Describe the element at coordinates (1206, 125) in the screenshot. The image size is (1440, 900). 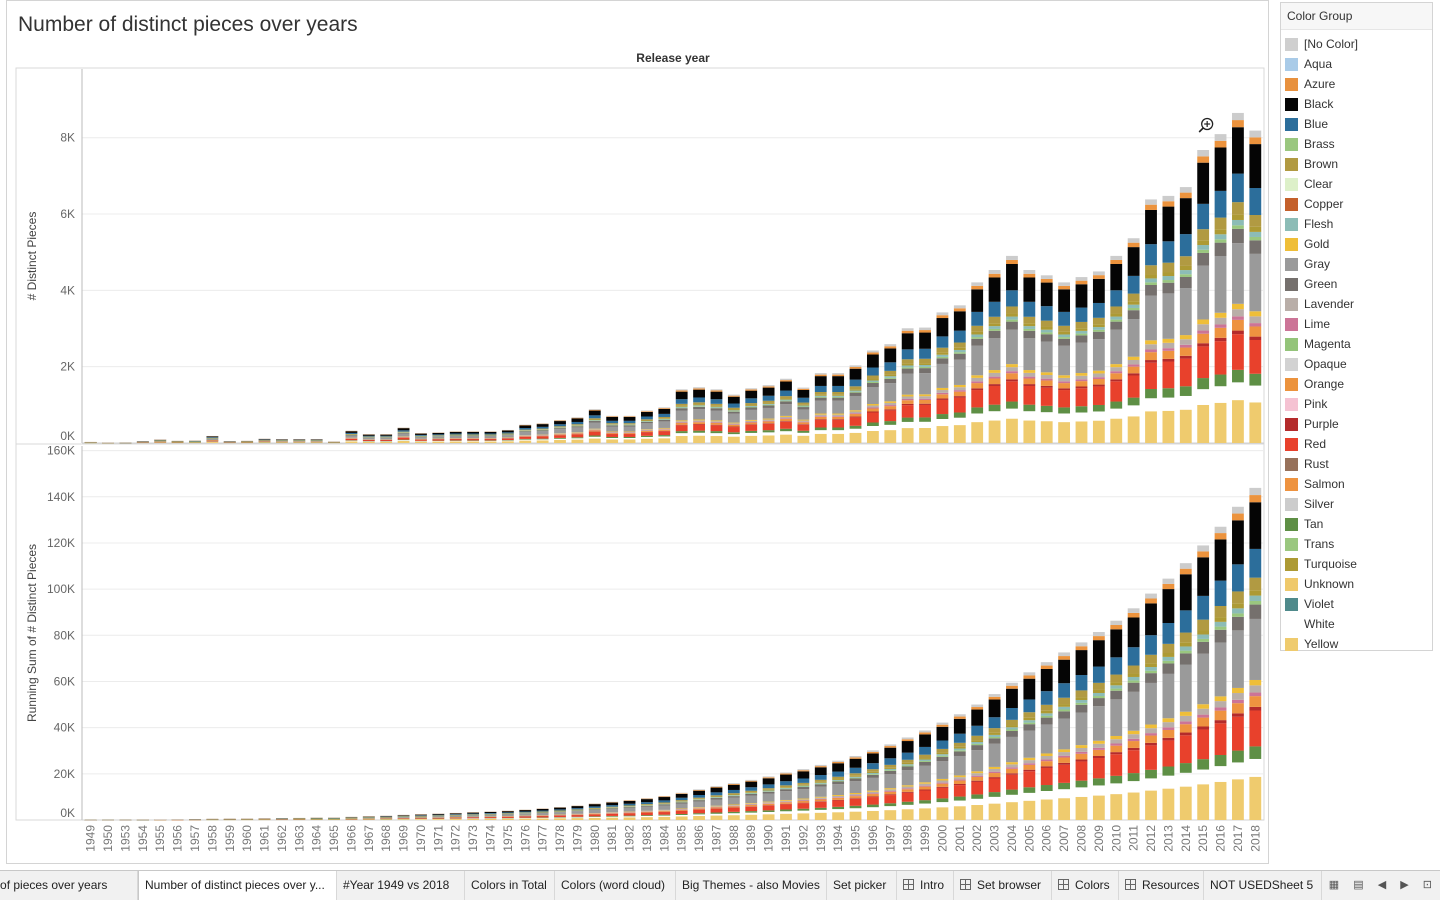
I see `zoom-icon` at that location.